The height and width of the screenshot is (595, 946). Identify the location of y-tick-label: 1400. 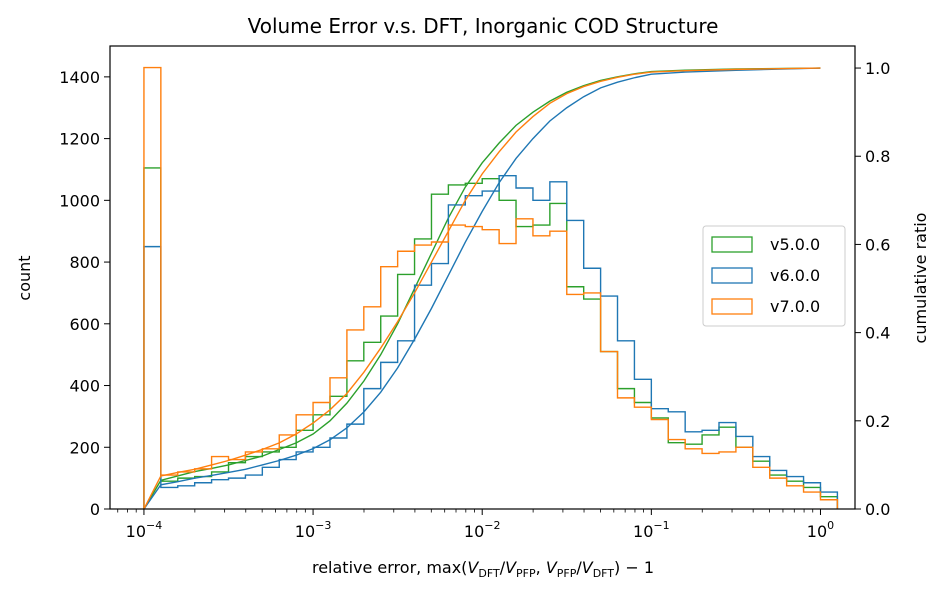
(79, 77).